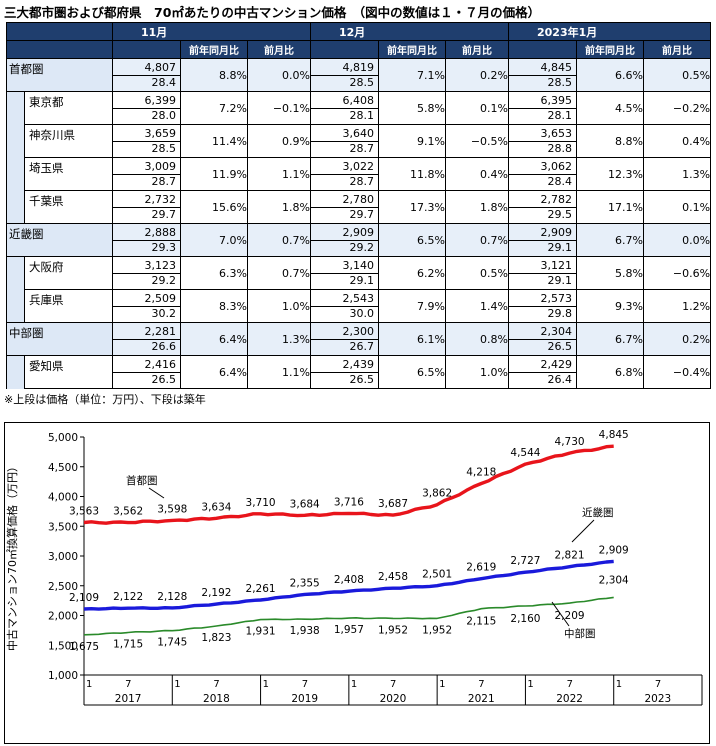  Describe the element at coordinates (556, 331) in the screenshot. I see `price-value: 2,304` at that location.